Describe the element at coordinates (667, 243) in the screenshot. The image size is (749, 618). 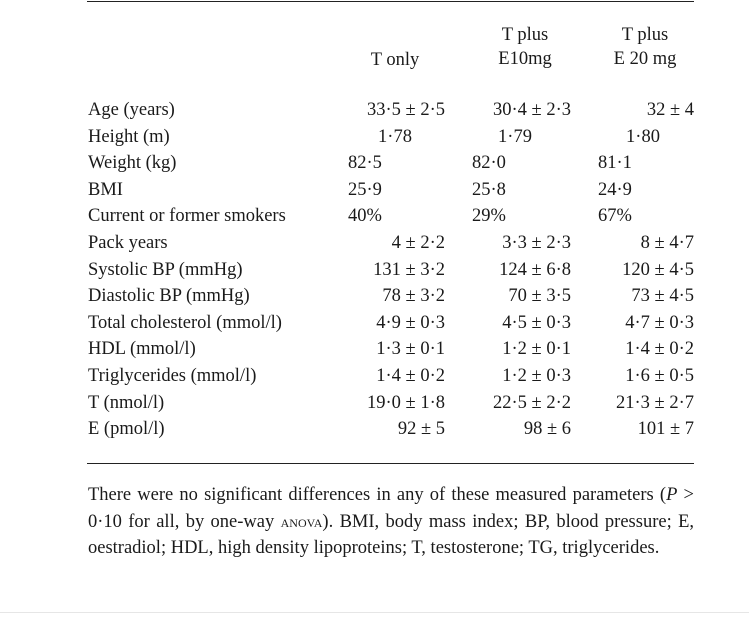
I see `cell-value: 8 ± 4·7` at that location.